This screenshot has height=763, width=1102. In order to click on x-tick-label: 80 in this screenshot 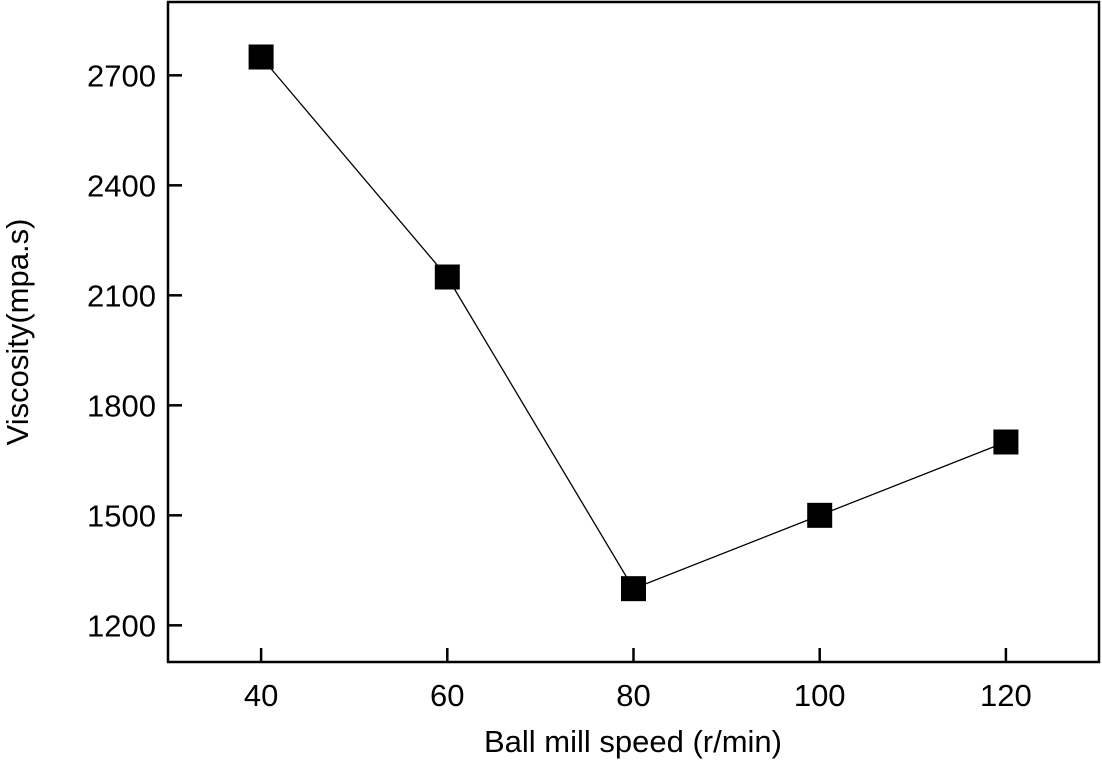, I will do `click(633, 695)`.